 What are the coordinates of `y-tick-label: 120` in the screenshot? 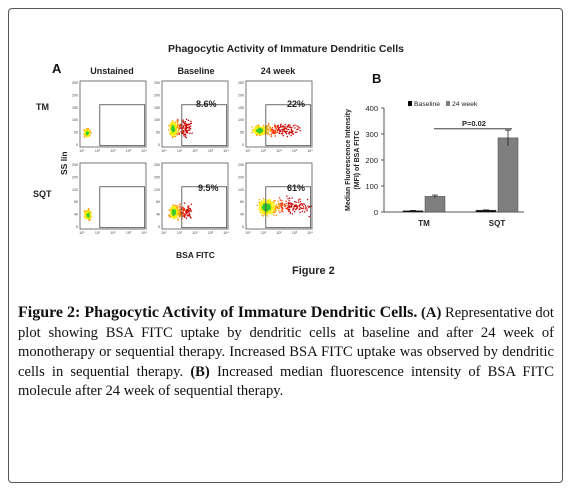 It's located at (75, 190).